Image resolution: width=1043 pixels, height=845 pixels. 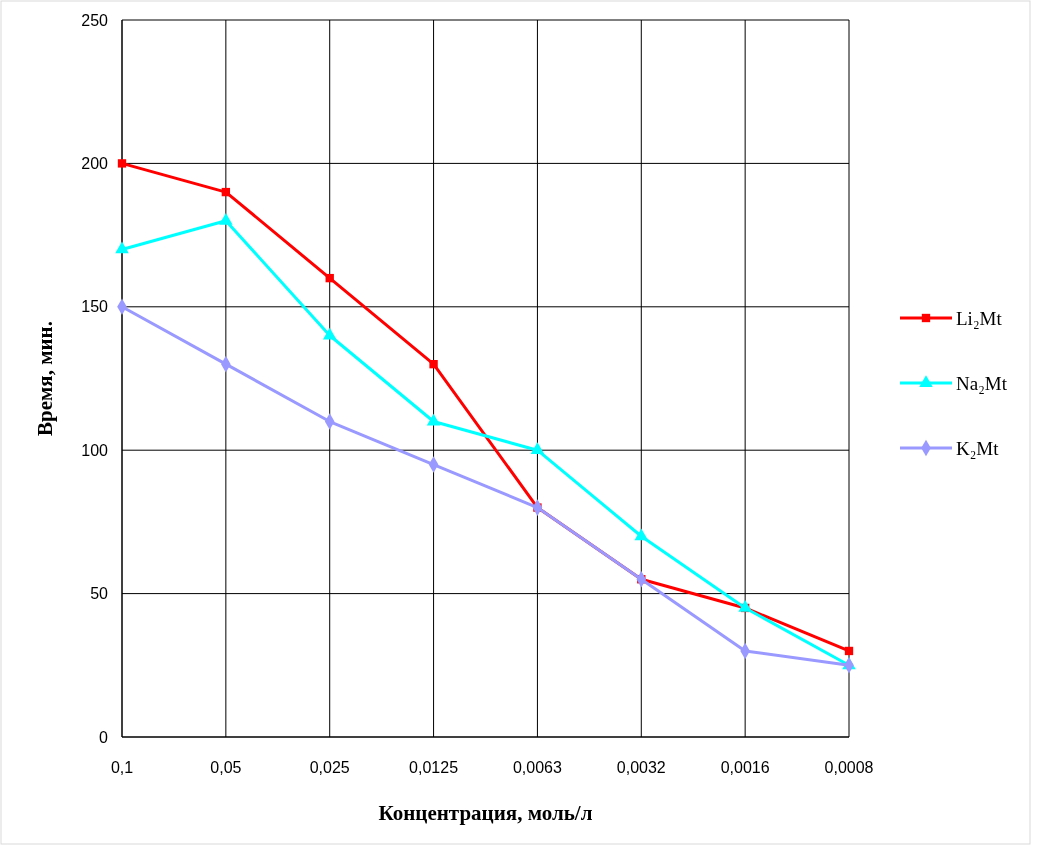 I want to click on x-tick-label: 0,0016, so click(x=745, y=767).